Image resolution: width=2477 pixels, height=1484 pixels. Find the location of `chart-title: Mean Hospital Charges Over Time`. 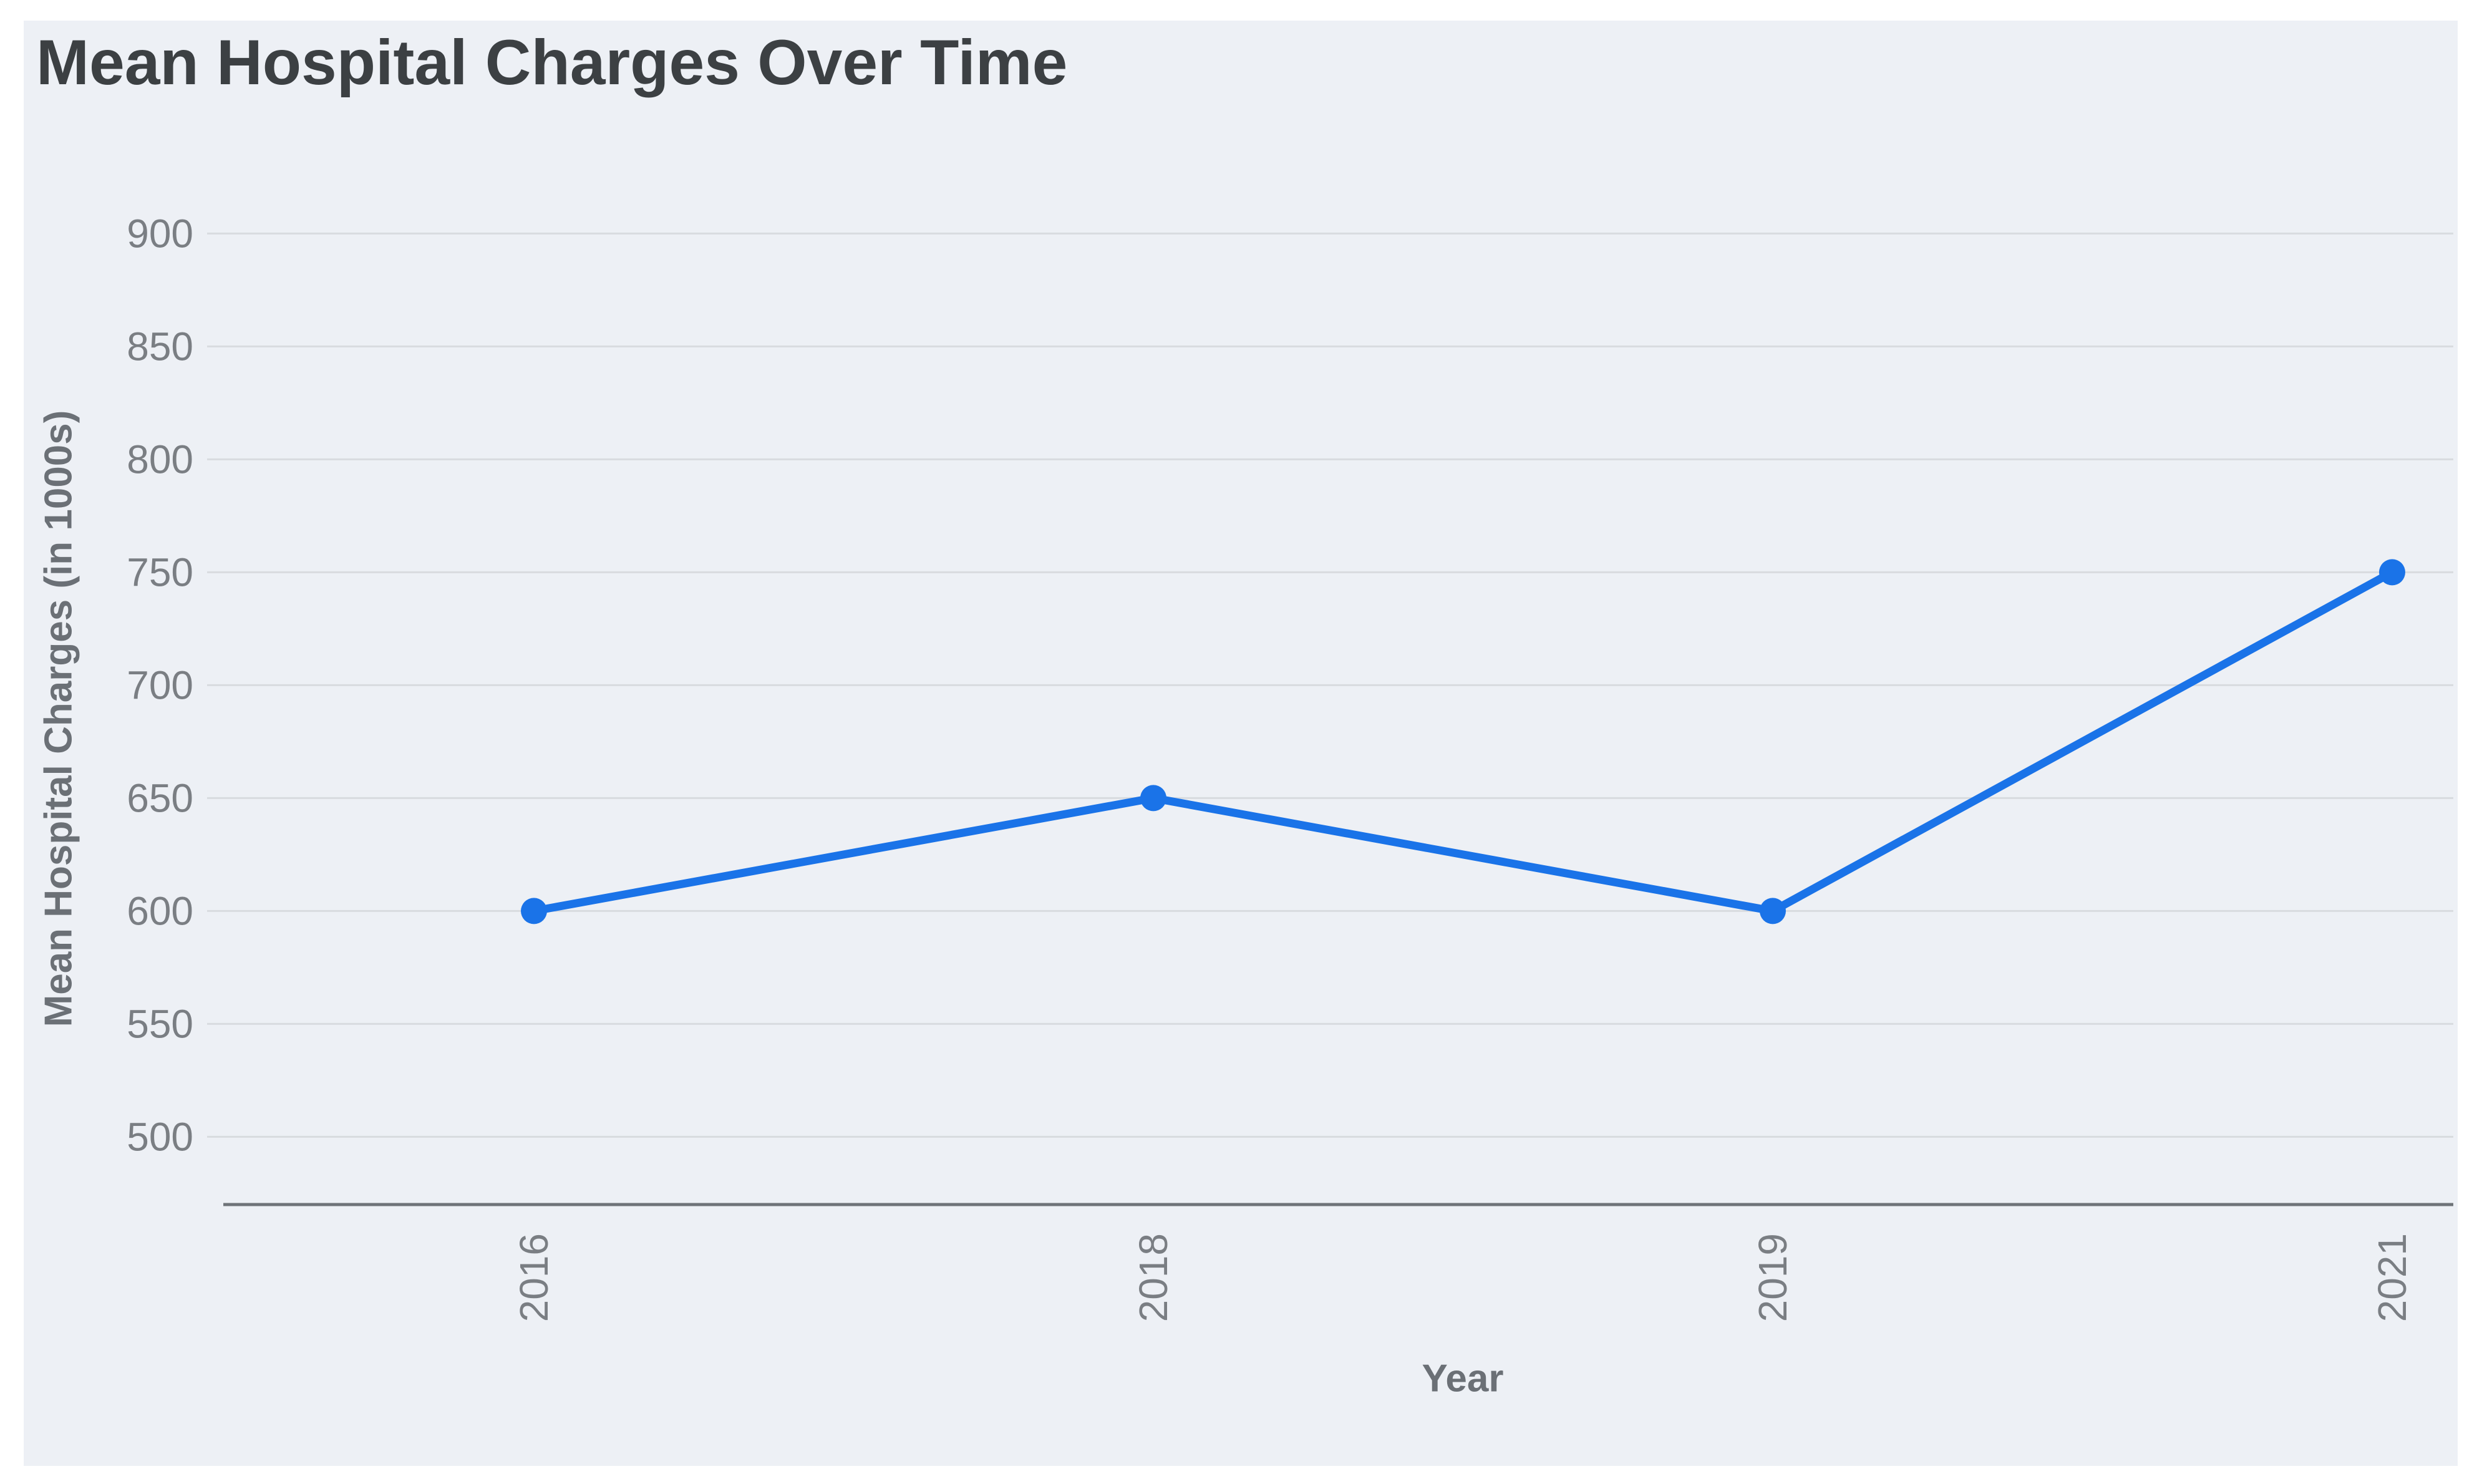

chart-title: Mean Hospital Charges Over Time is located at coordinates (552, 62).